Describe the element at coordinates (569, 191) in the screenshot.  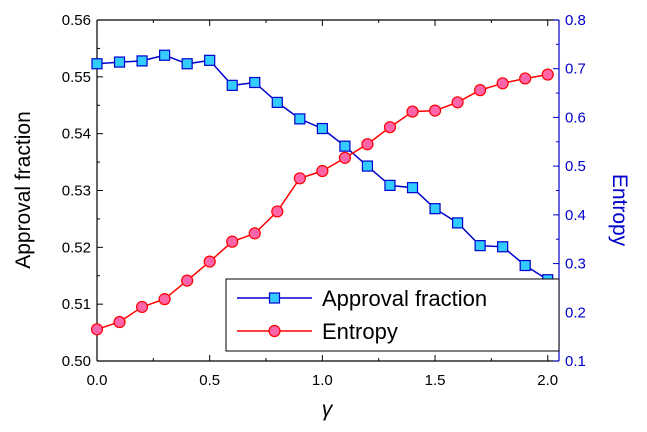
I see `right-y-axis: 0.1 0.2 0.3 0.4 0.5 0.6 0.7 0.8` at that location.